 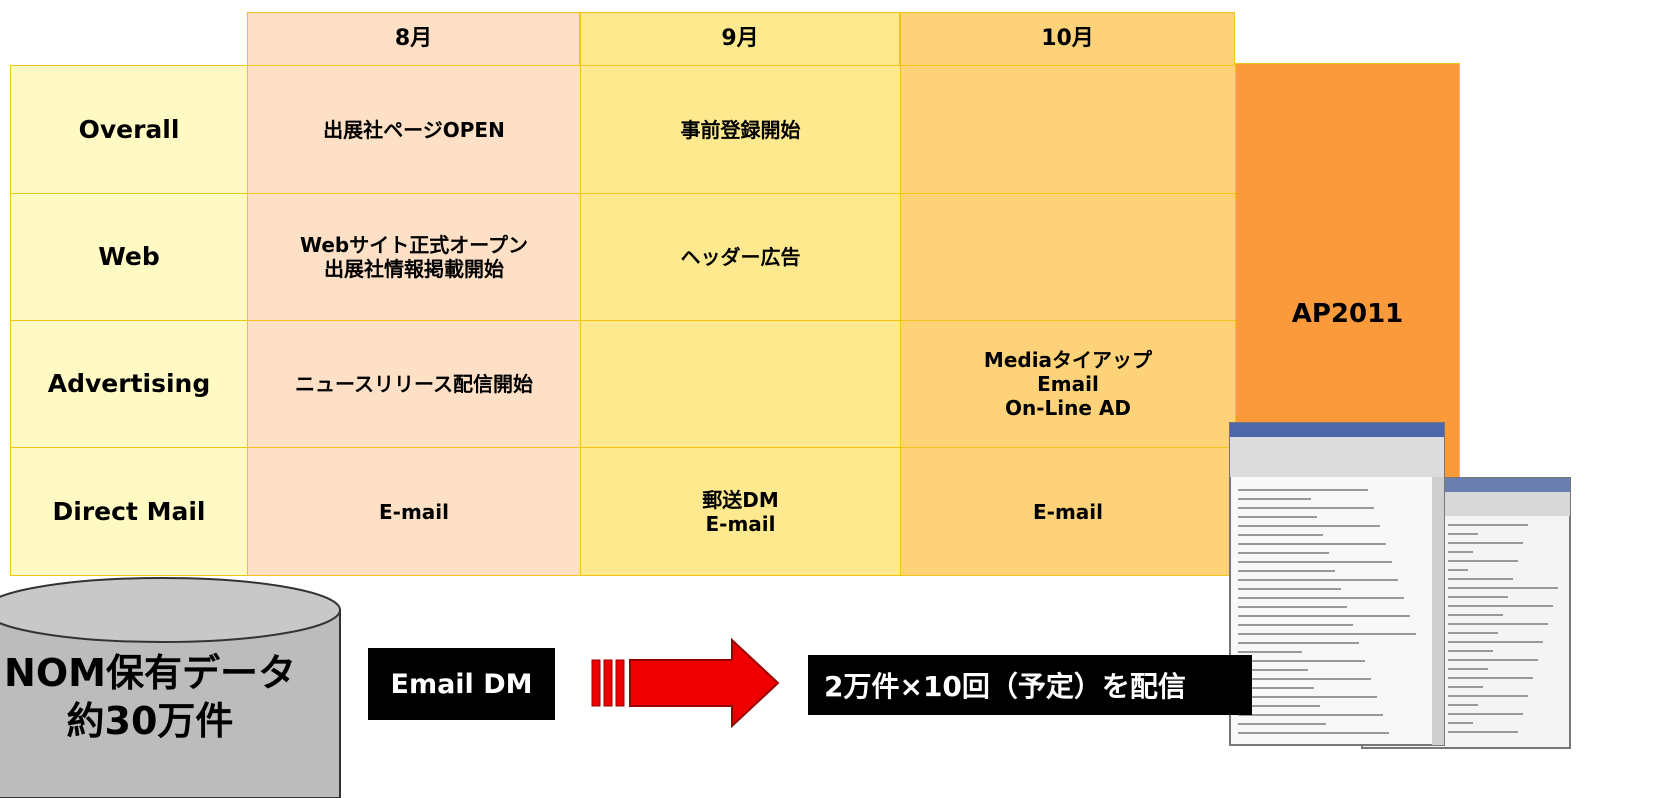 What do you see at coordinates (1005, 686) in the screenshot?
I see `result-text: 2万件×10回（予定）を配信` at bounding box center [1005, 686].